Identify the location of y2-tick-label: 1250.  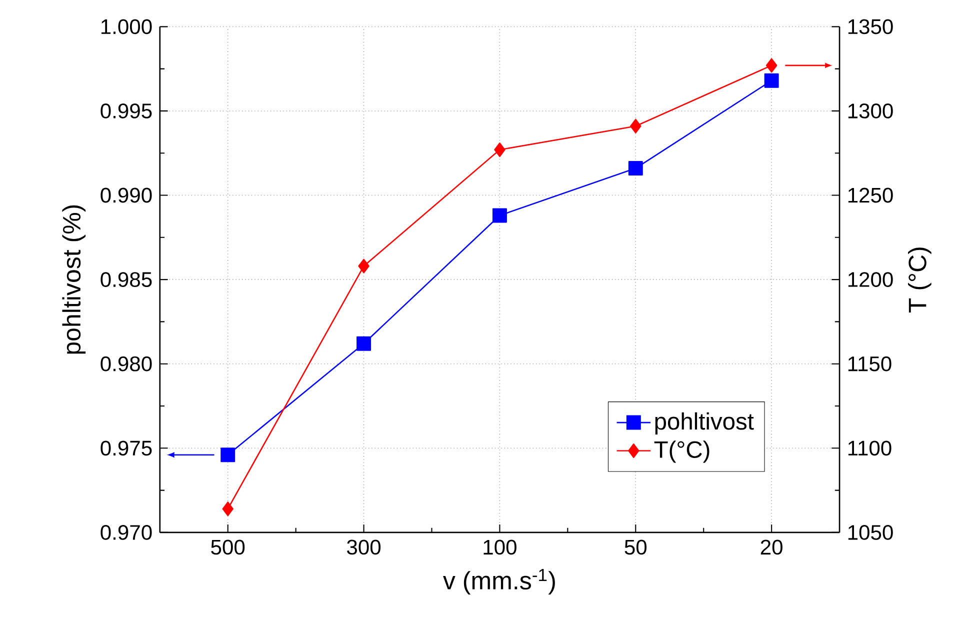
(870, 195).